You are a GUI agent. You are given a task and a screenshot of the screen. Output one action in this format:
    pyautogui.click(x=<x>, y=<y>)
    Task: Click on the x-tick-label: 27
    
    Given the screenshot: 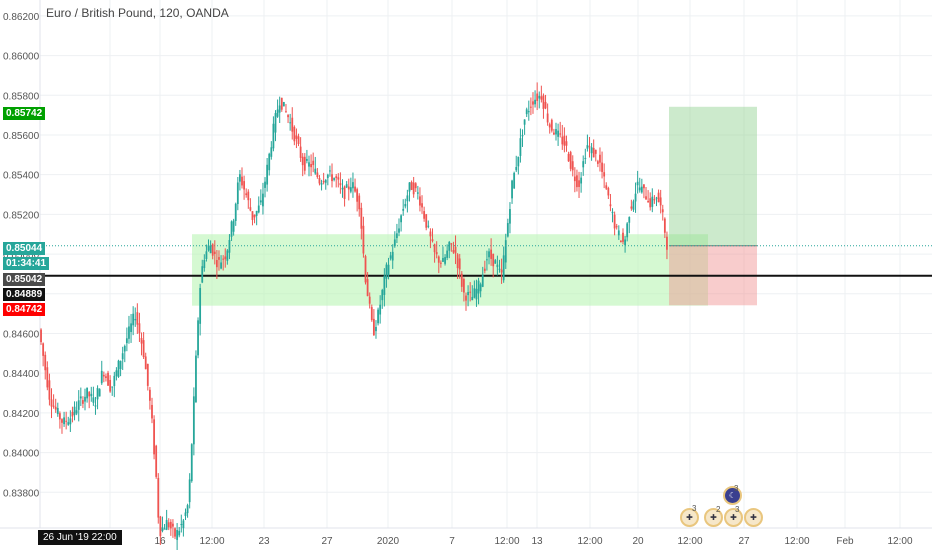 What is the action you would take?
    pyautogui.click(x=327, y=541)
    